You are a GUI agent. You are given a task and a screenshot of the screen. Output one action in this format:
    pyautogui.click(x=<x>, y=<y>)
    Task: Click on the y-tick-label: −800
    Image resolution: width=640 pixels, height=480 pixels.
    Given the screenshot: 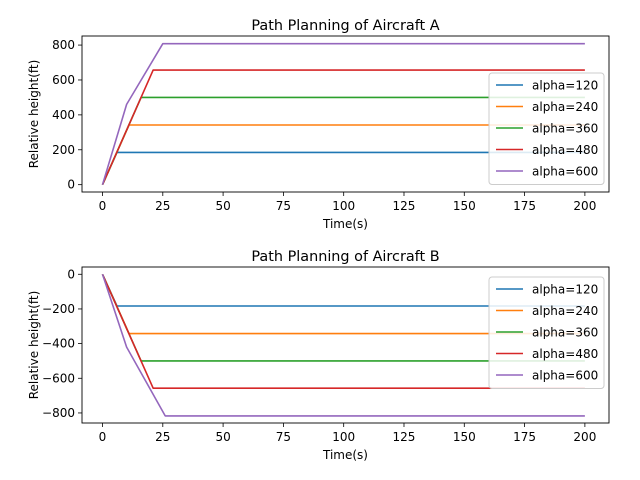 What is the action you would take?
    pyautogui.click(x=58, y=413)
    